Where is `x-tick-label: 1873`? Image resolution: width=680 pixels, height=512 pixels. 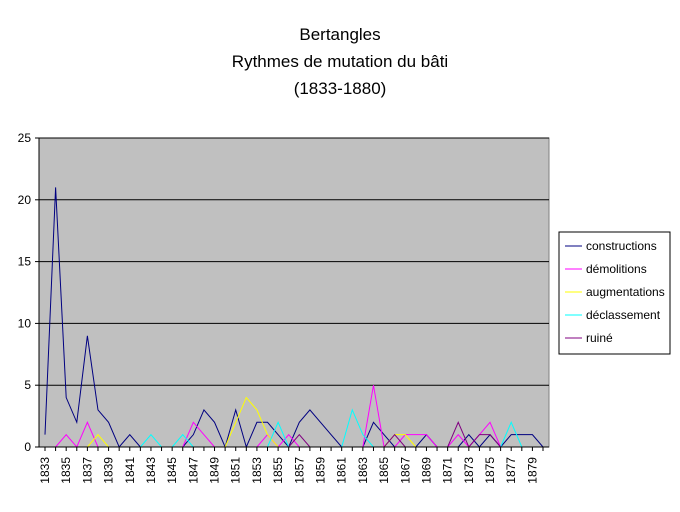 x-tick-label: 1873 is located at coordinates (469, 470).